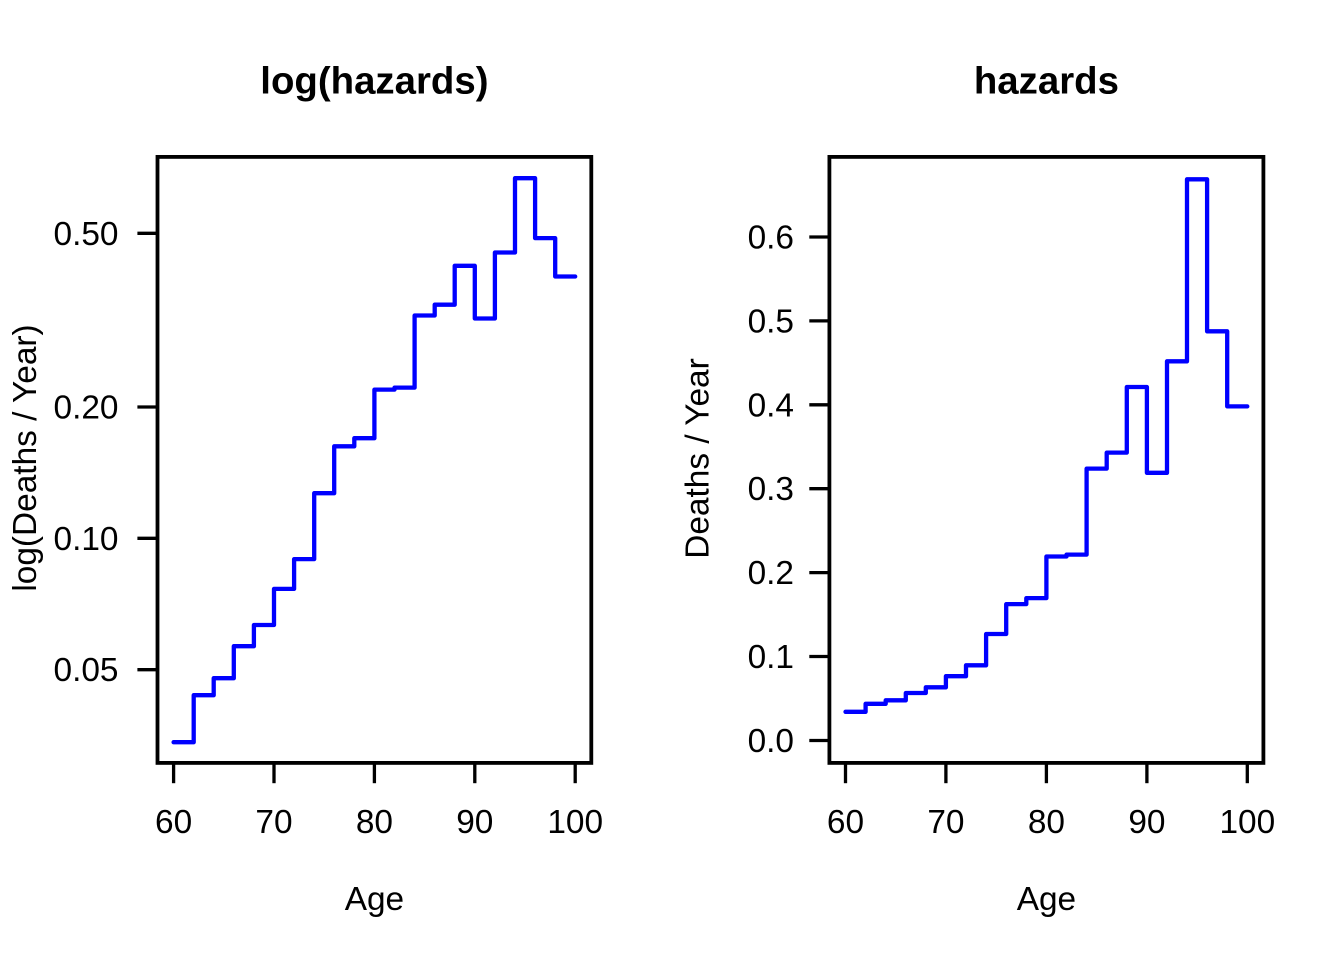 The width and height of the screenshot is (1344, 960). Describe the element at coordinates (25, 457) in the screenshot. I see `svg-text: log(Deaths / Year)` at that location.